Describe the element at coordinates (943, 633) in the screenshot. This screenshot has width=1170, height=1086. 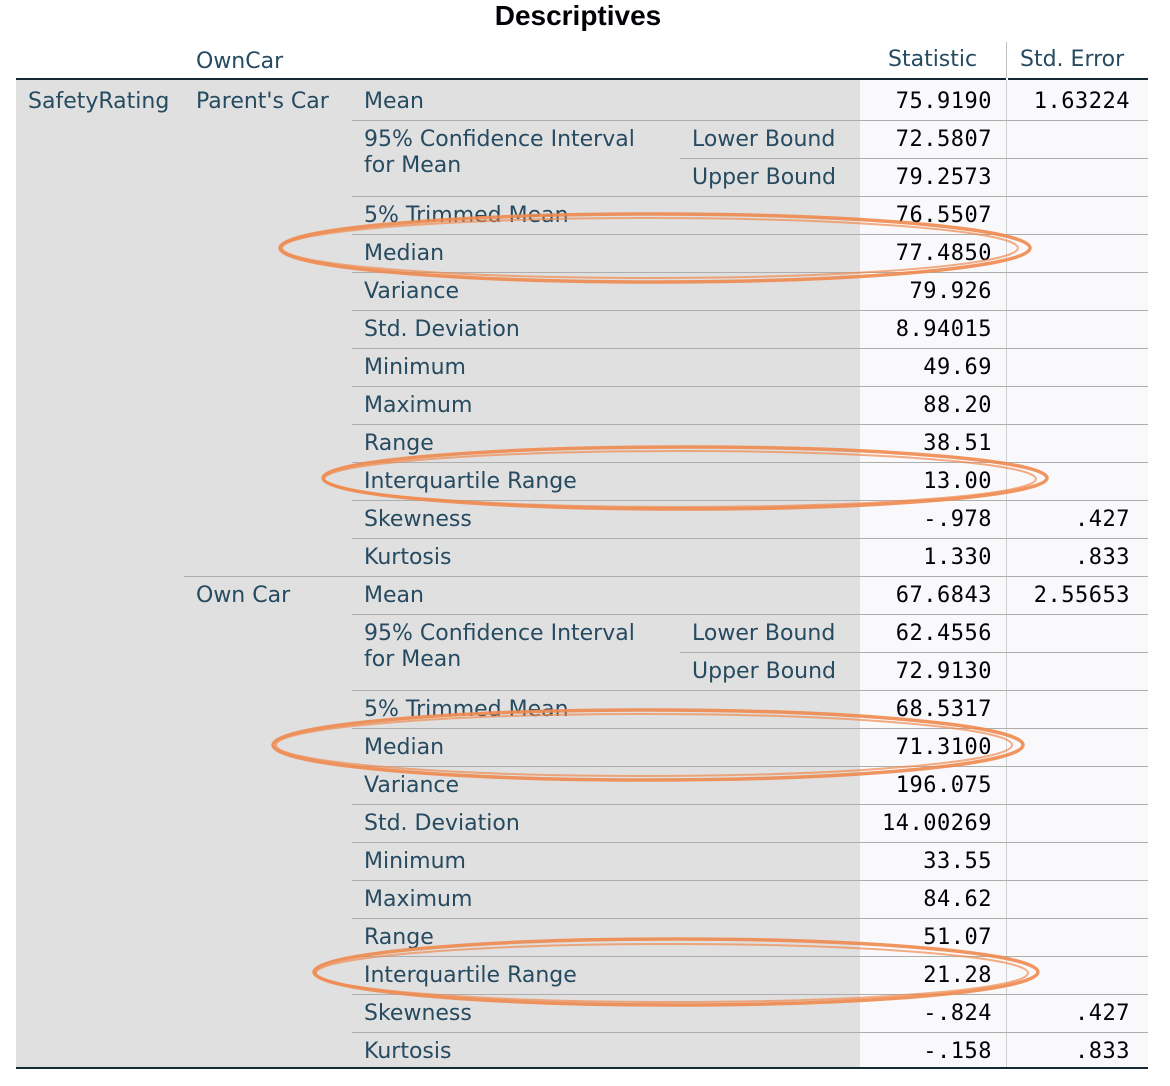
I see `statistic-value: 62.4556` at that location.